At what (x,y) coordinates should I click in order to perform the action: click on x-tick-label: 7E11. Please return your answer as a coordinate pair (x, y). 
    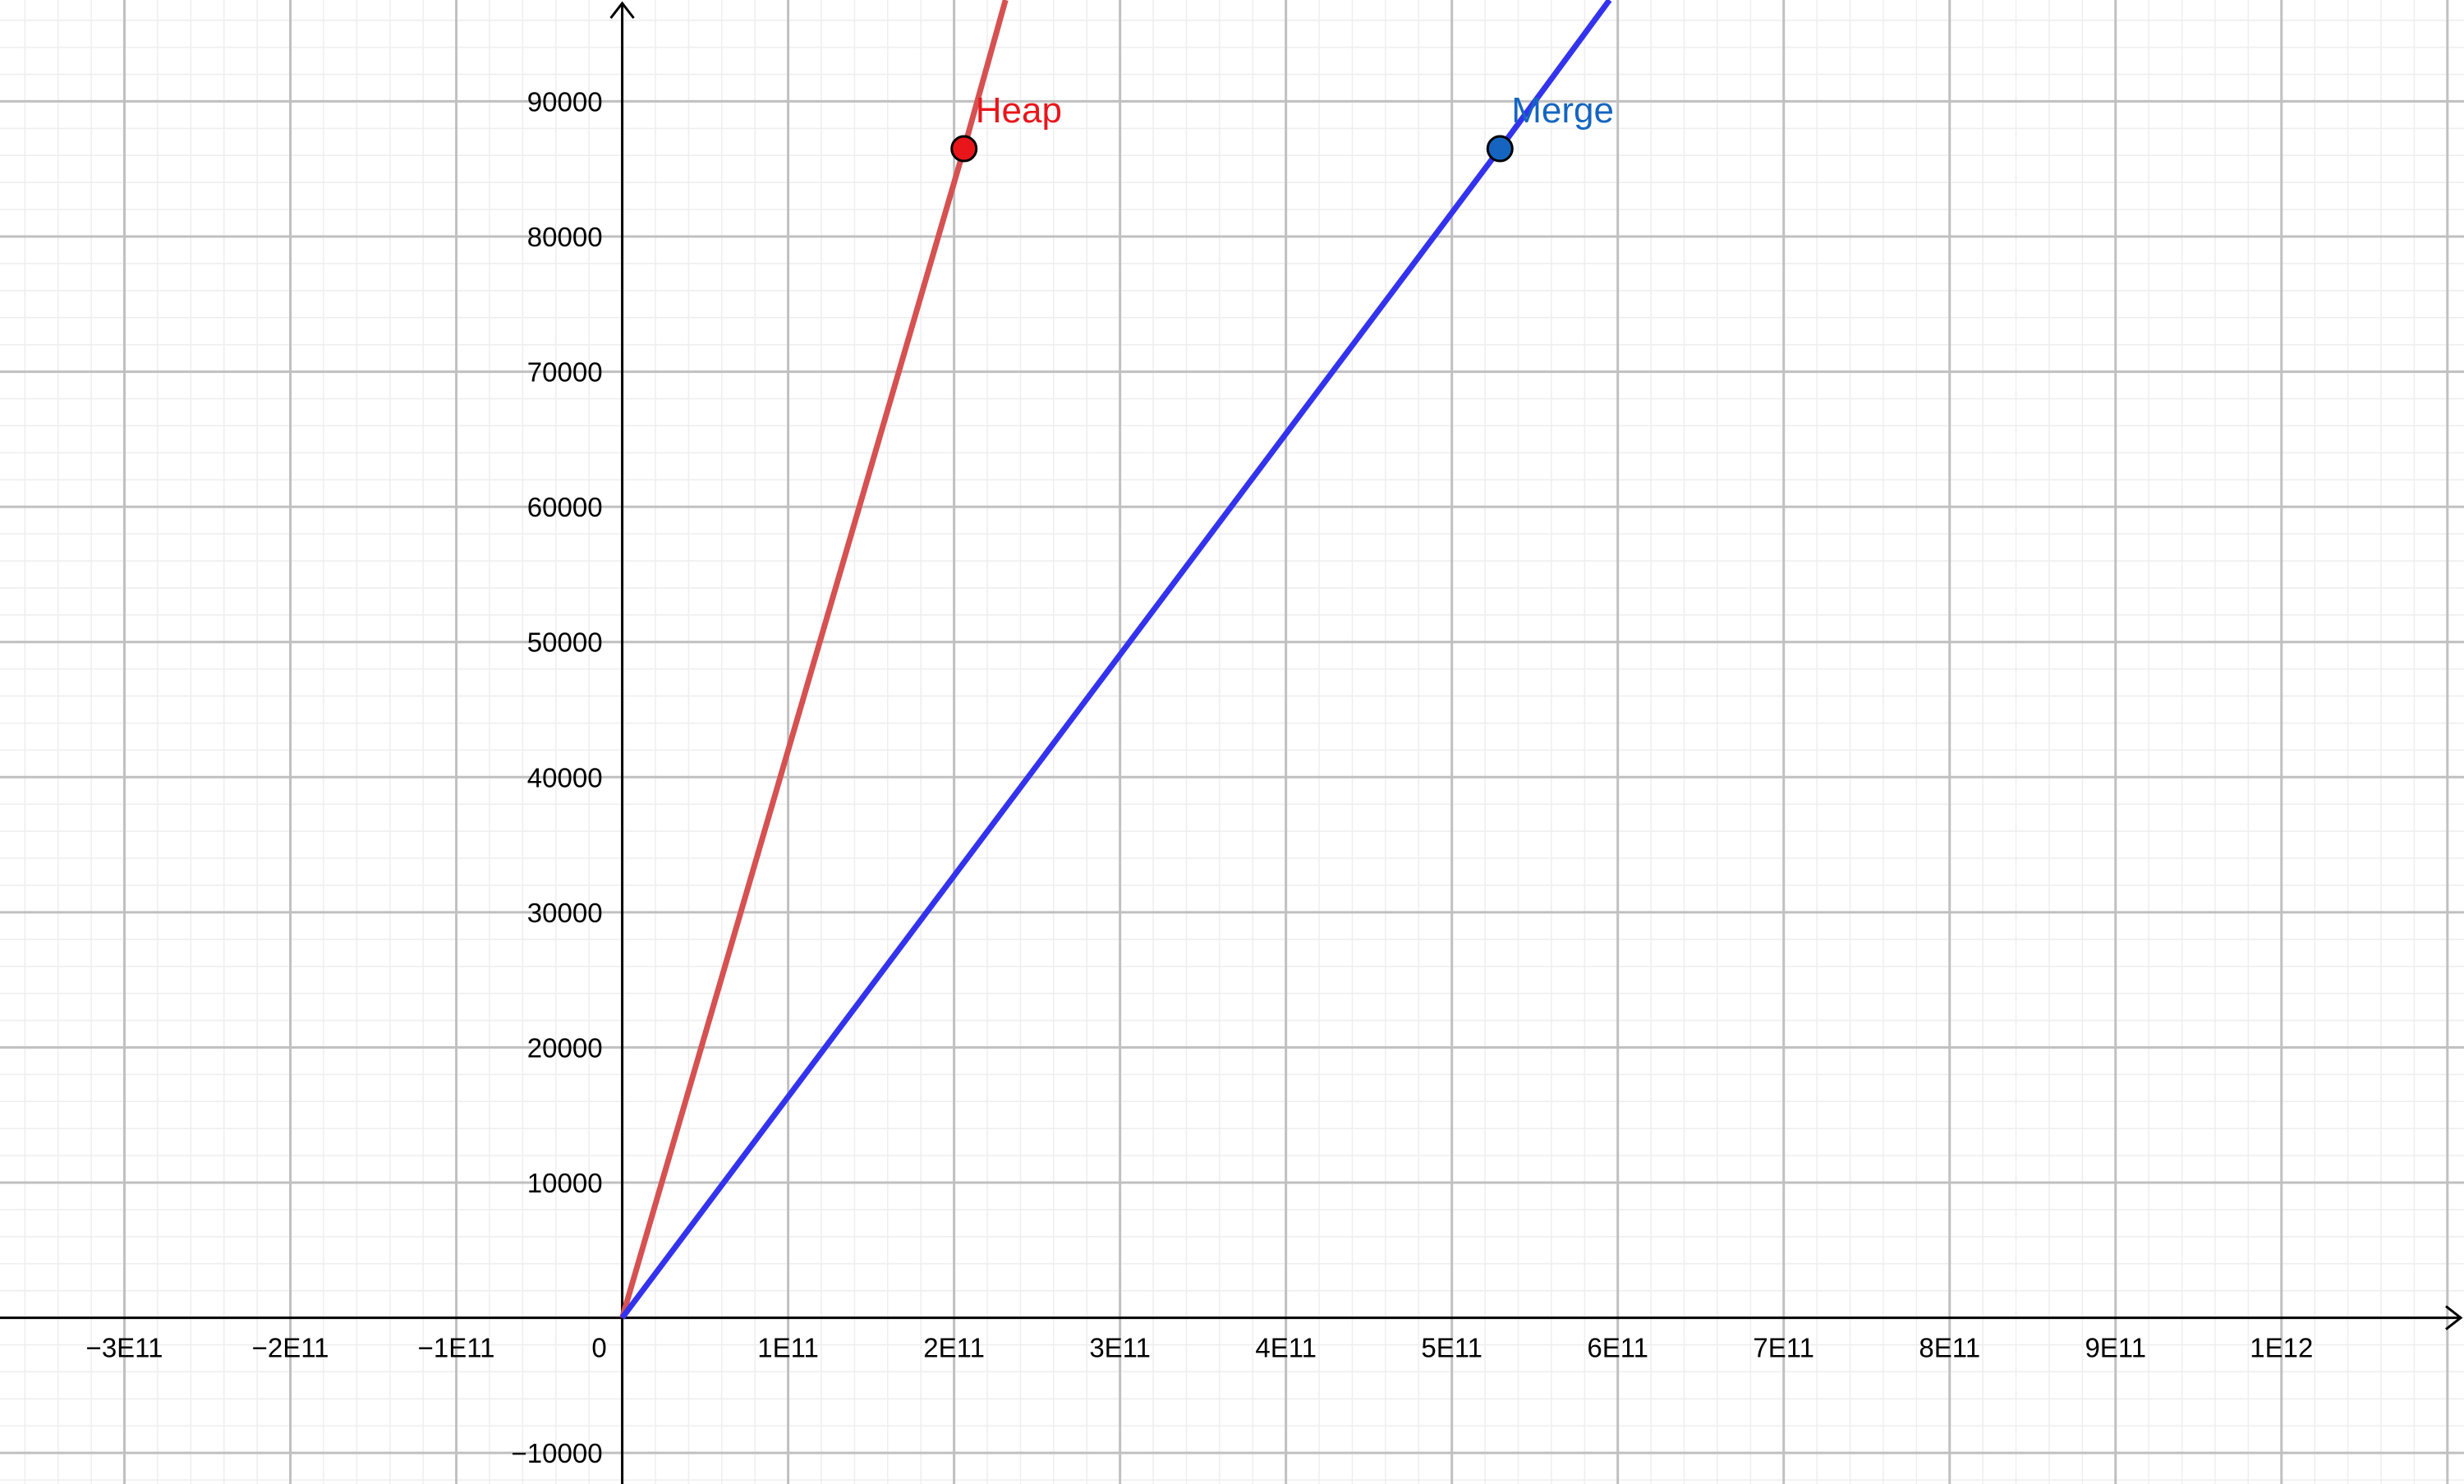
    Looking at the image, I should click on (1784, 1348).